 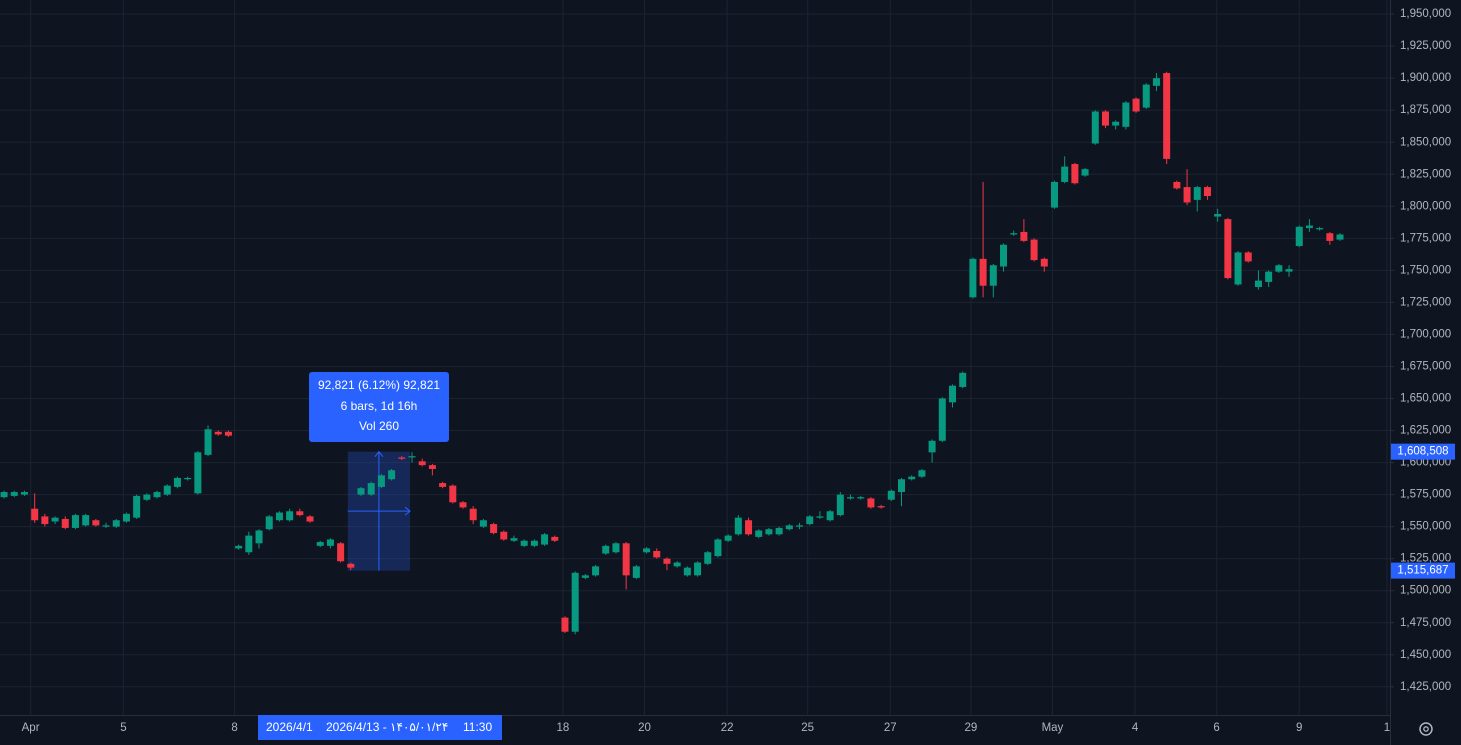 I want to click on y-tick-label: 1,775,000, so click(x=1425, y=238).